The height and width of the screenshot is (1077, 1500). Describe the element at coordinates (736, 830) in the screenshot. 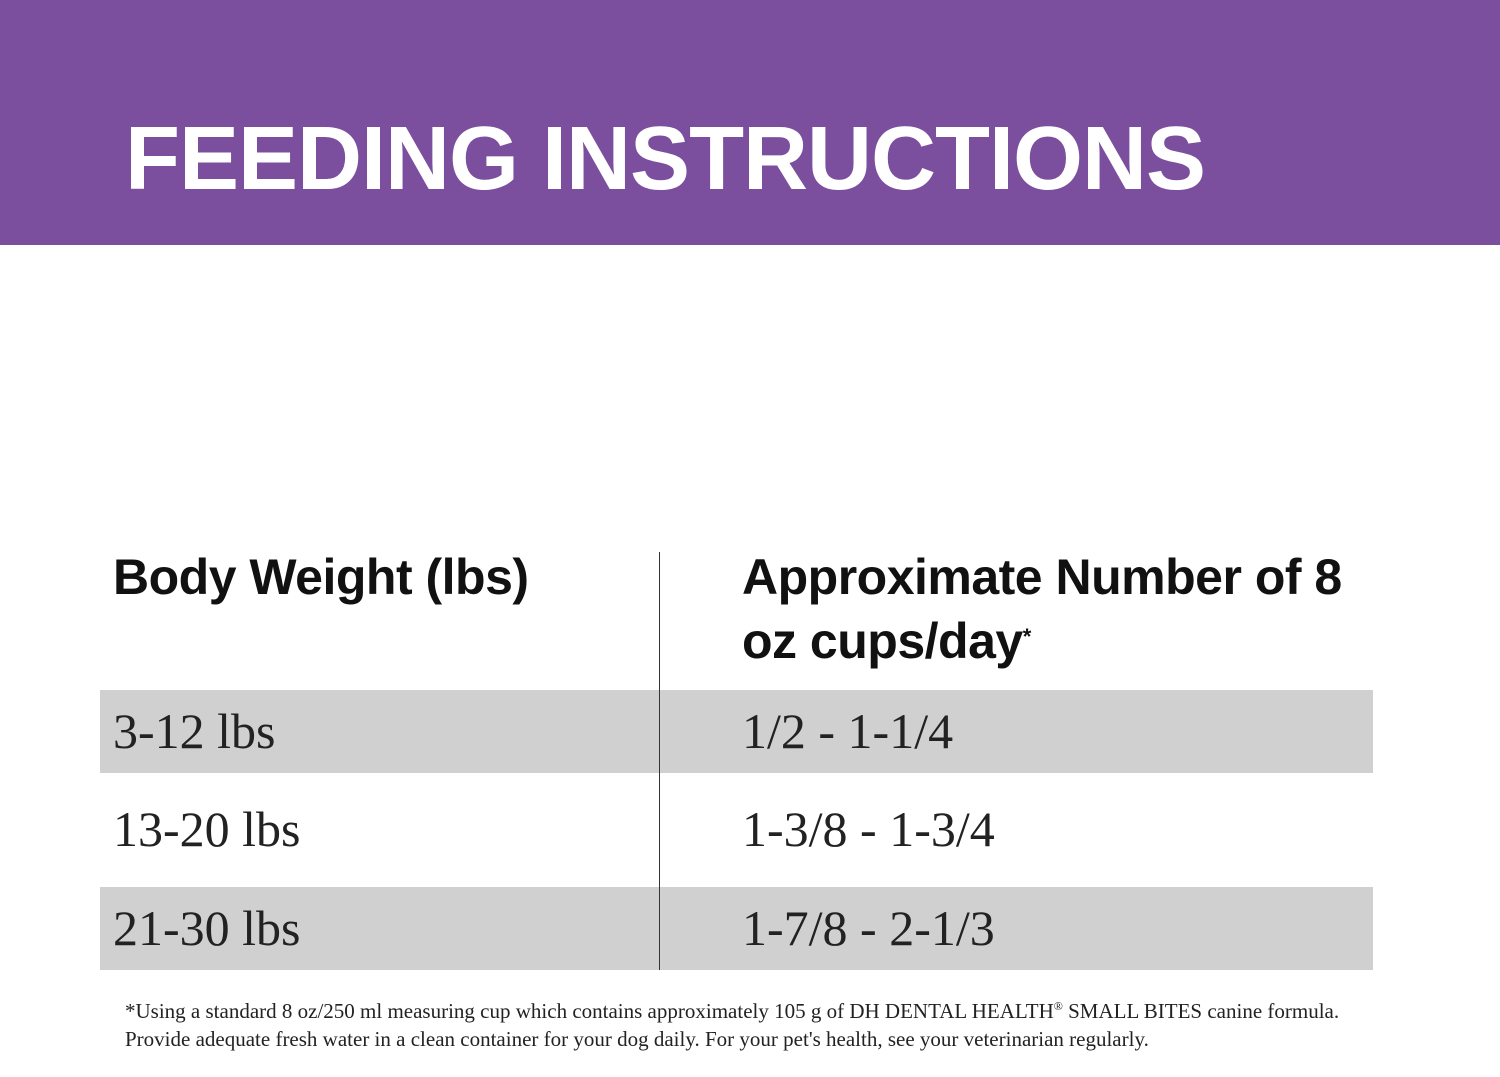

I see `table-row: 13-20 lbs 1-3/8 - 1-3/4` at that location.